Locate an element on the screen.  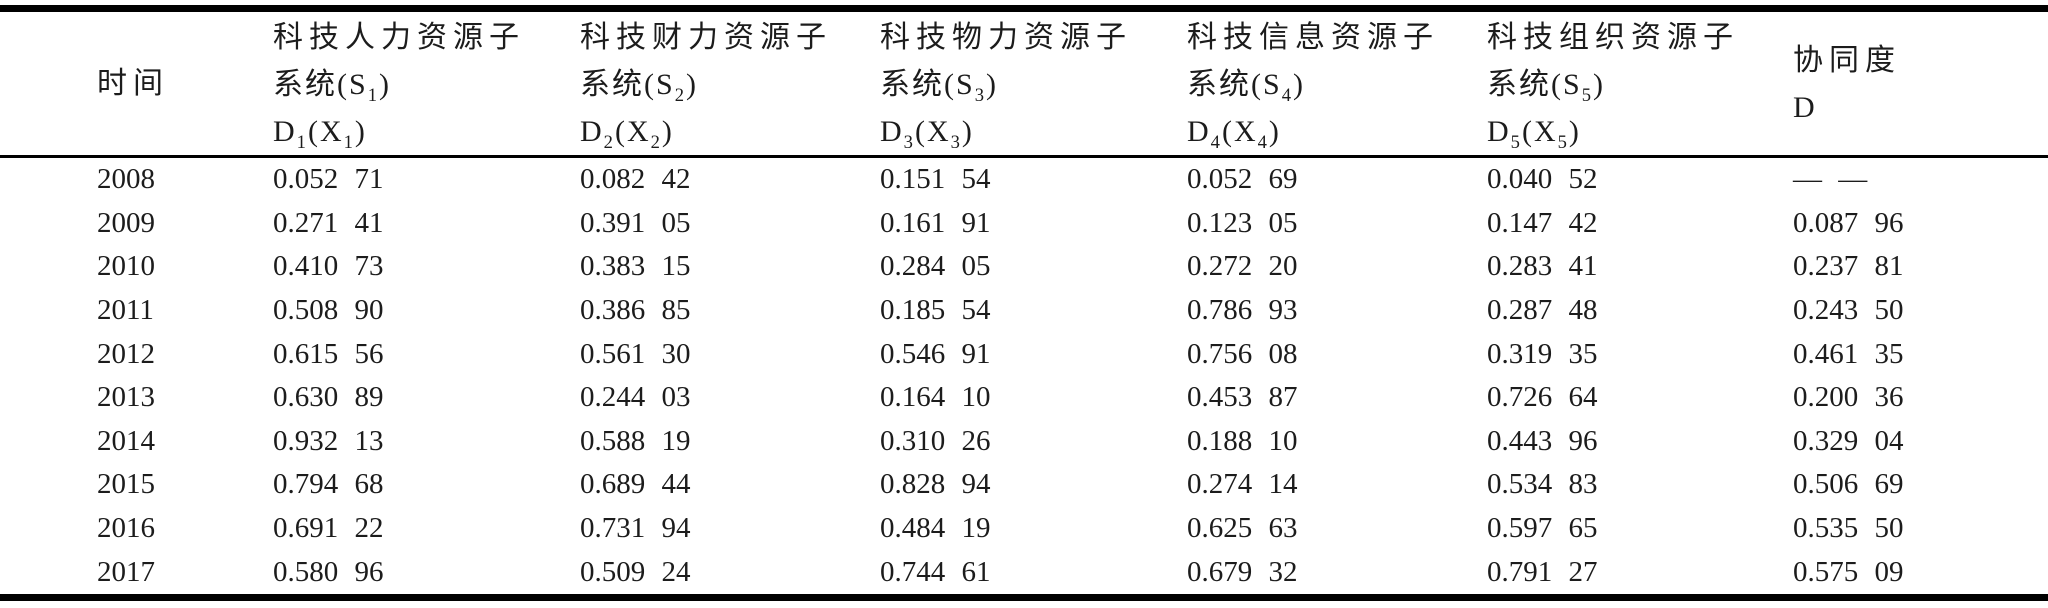
value-cell: 0.244 03 is located at coordinates (635, 397).